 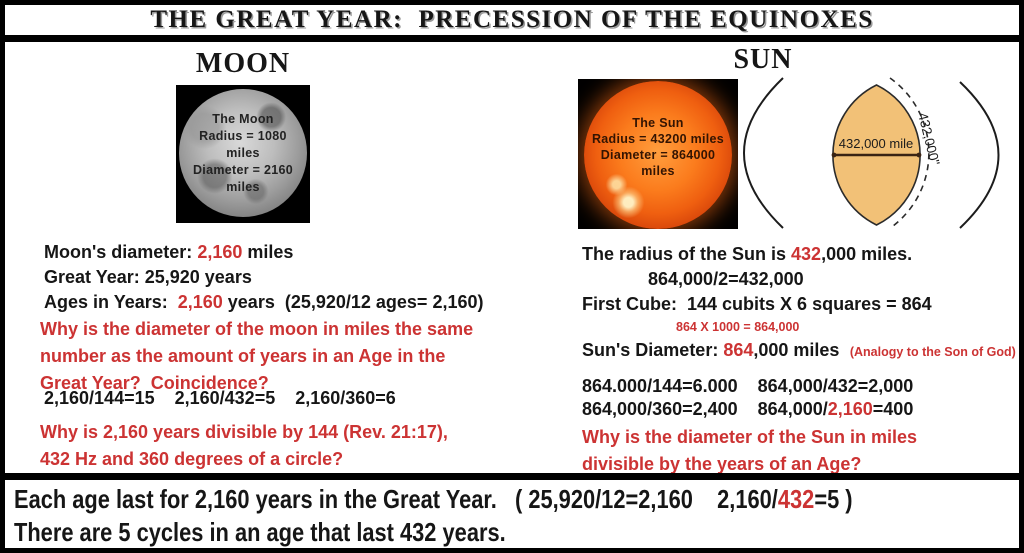 I want to click on chord-endpoint-right, so click(x=919, y=155).